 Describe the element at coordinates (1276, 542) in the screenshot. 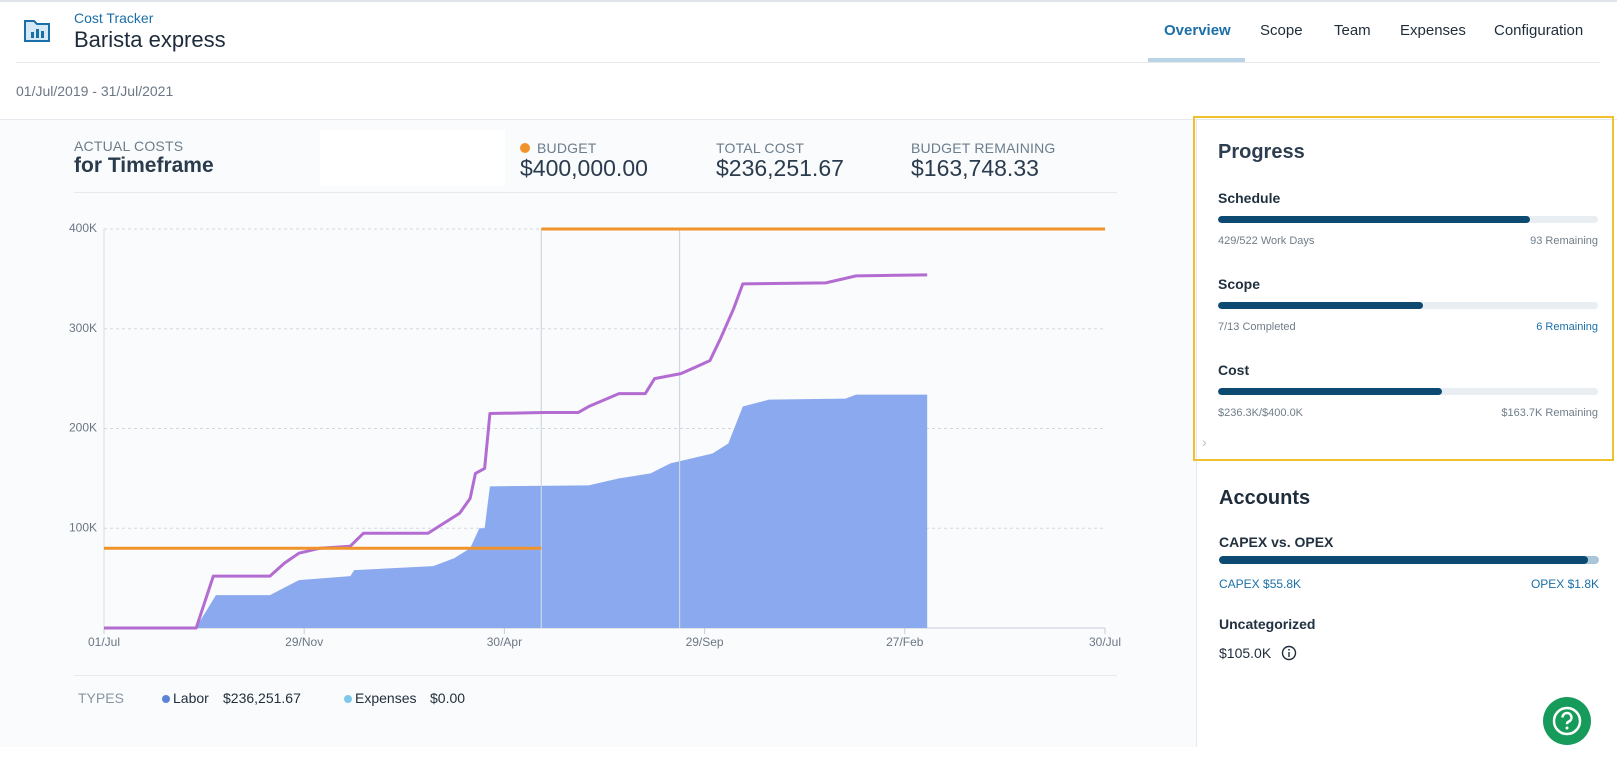

I see `accounts-subtitle: CAPEX vs. OPEX` at that location.